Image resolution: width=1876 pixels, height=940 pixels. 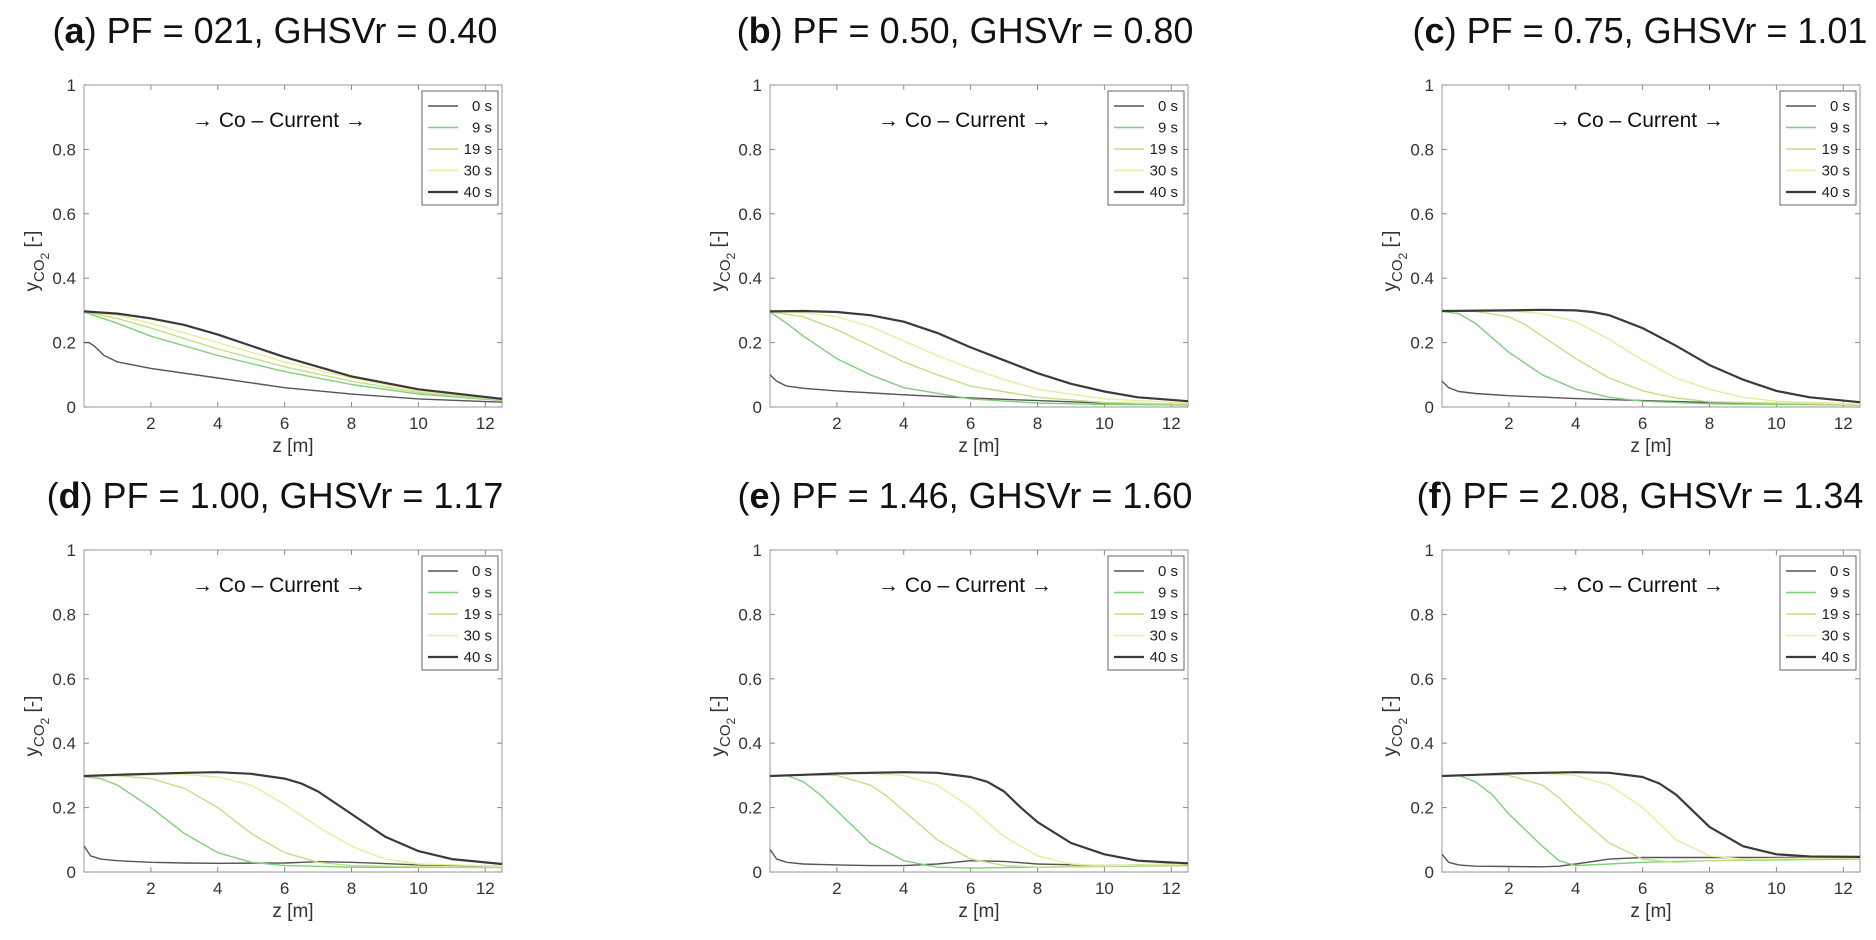 I want to click on series-lines, so click(x=293, y=356).